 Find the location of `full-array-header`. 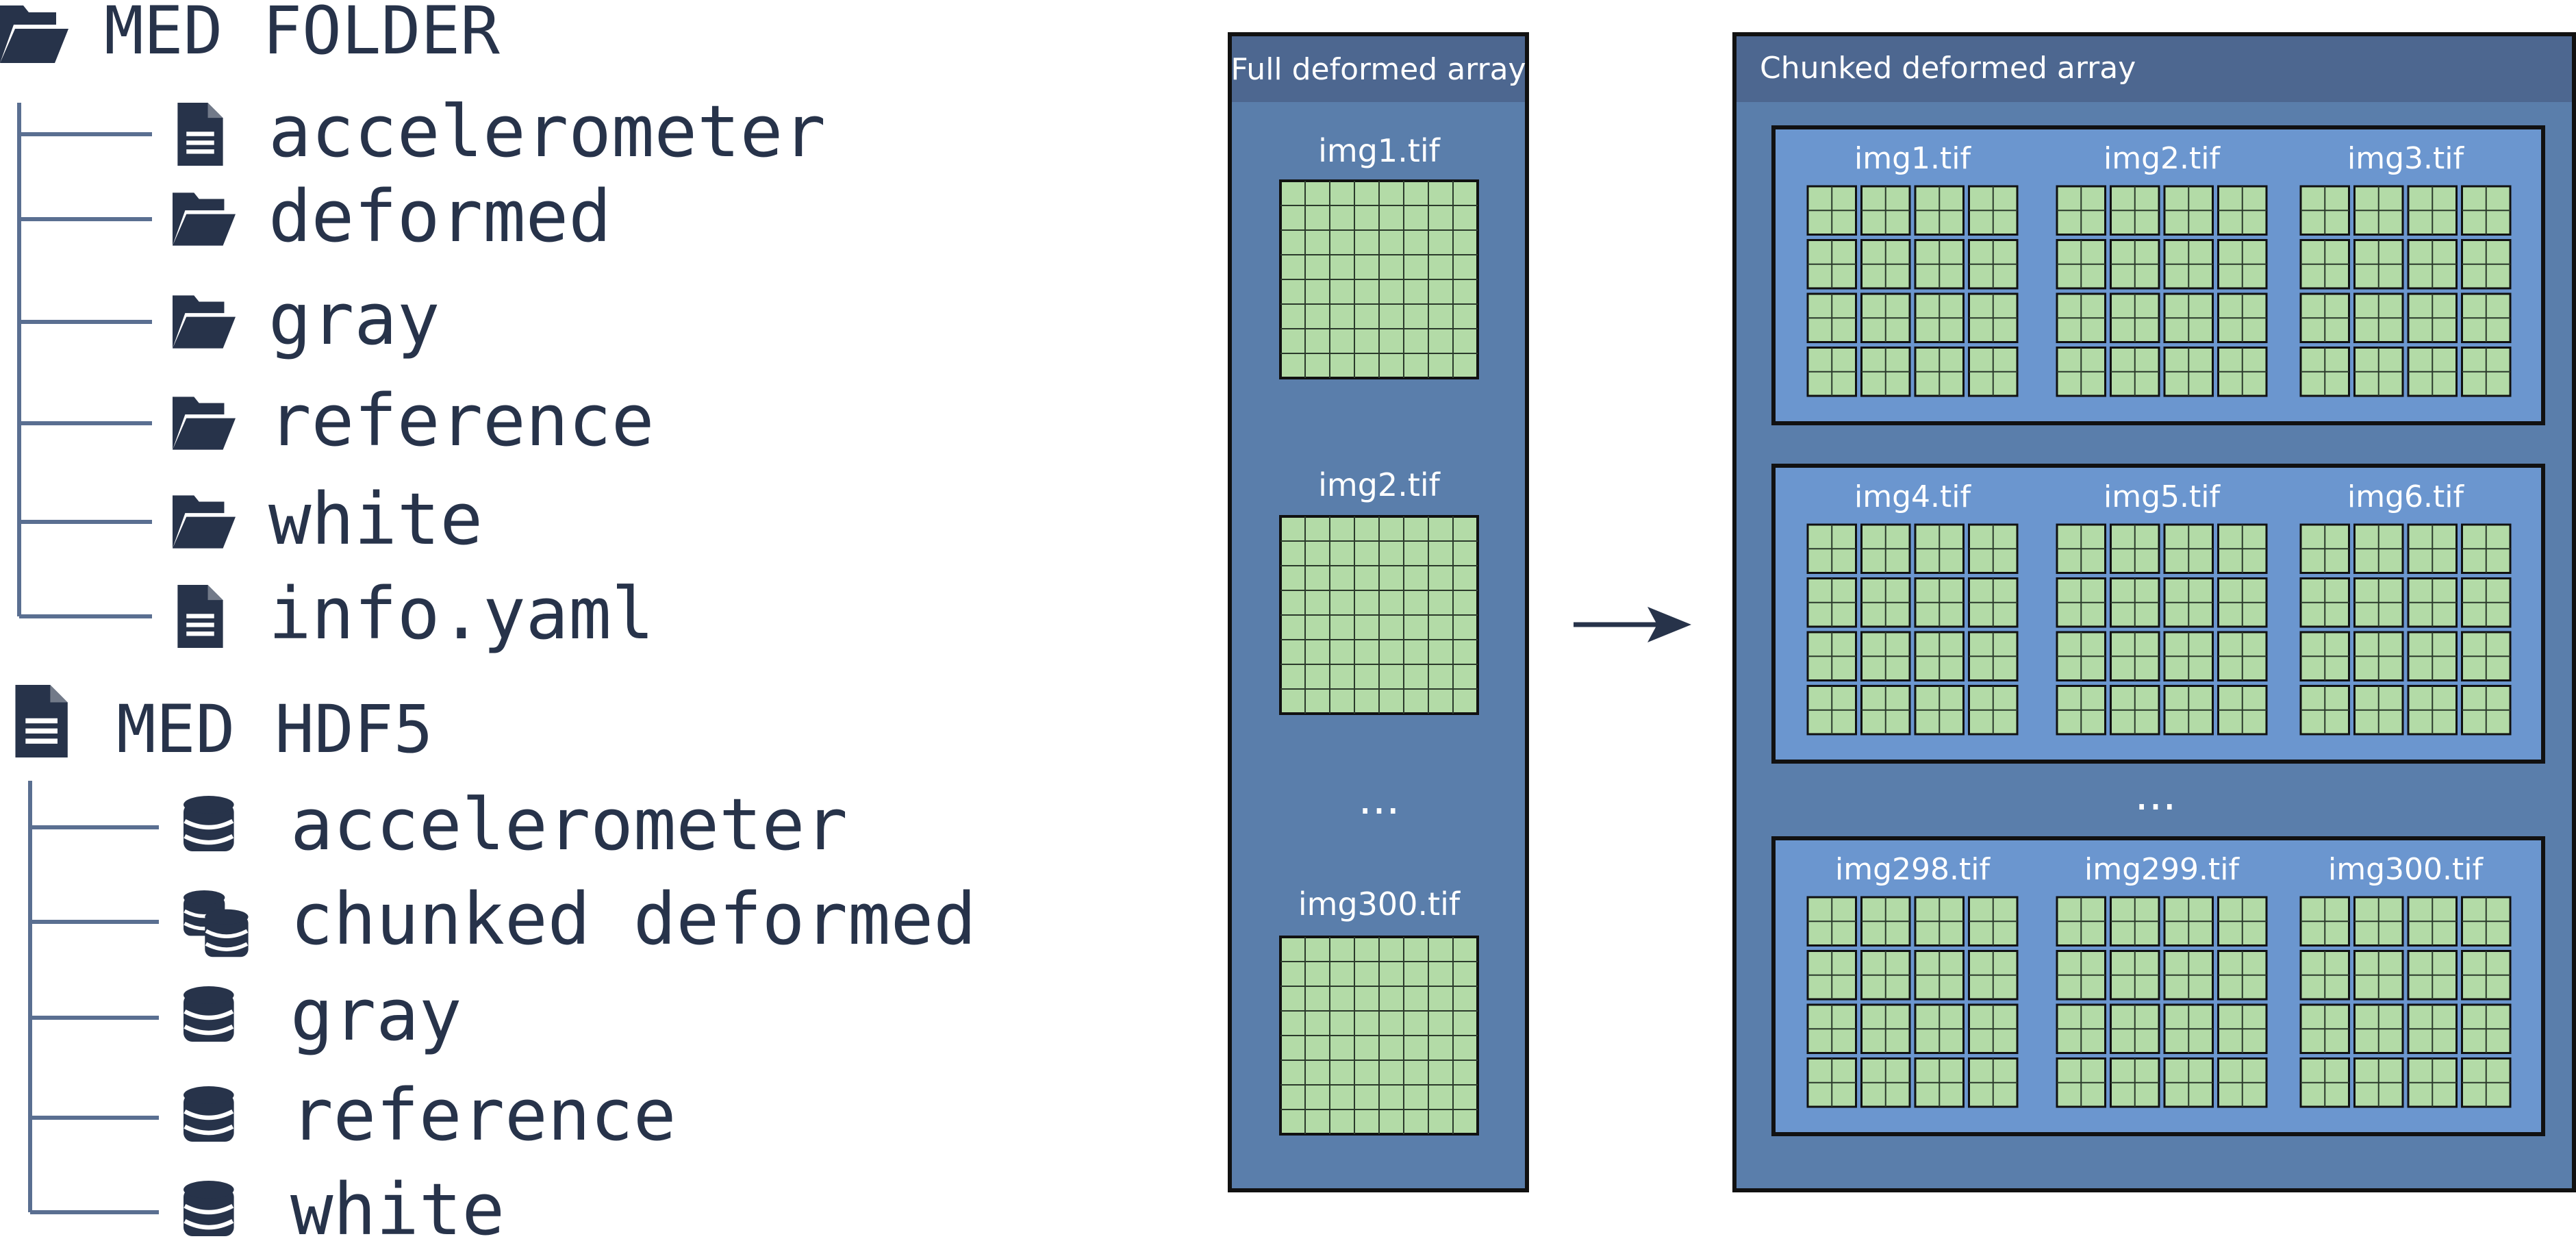

full-array-header is located at coordinates (1378, 69).